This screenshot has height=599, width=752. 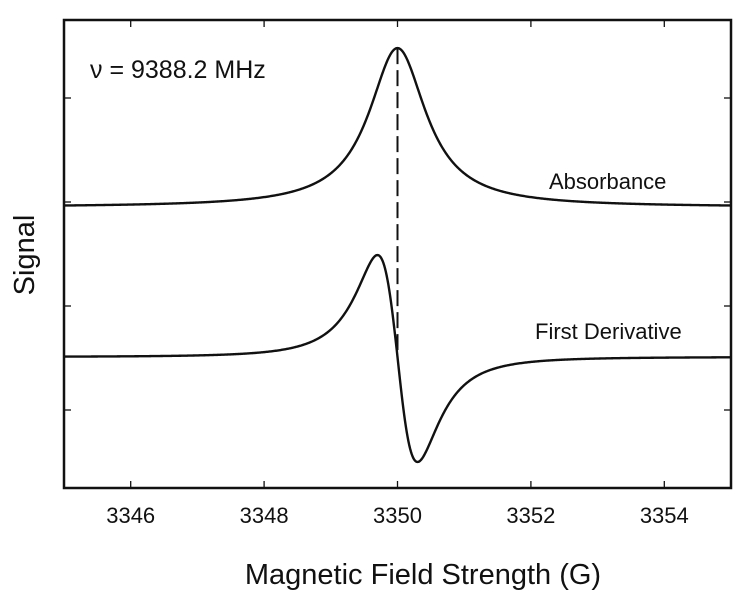 What do you see at coordinates (664, 515) in the screenshot?
I see `x-tick-label: 3354` at bounding box center [664, 515].